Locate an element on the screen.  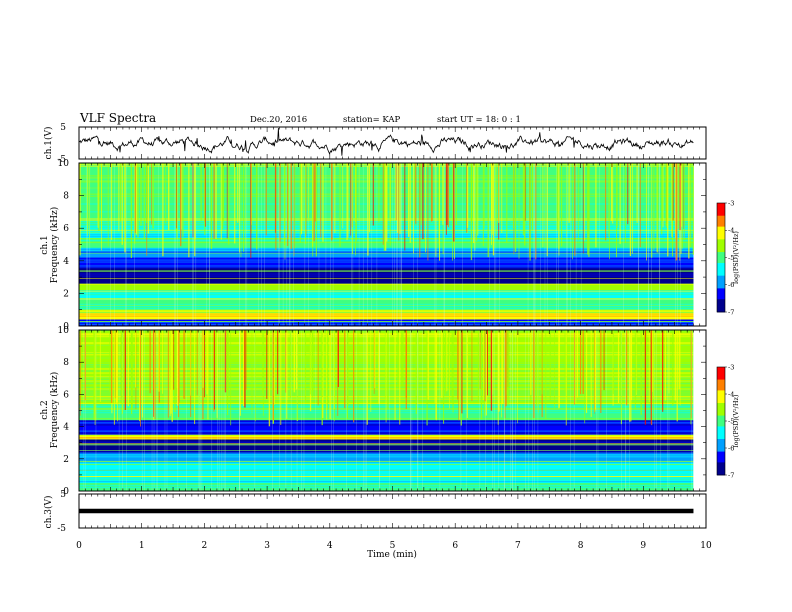
y-tick-label: -5 is located at coordinates (61, 529).